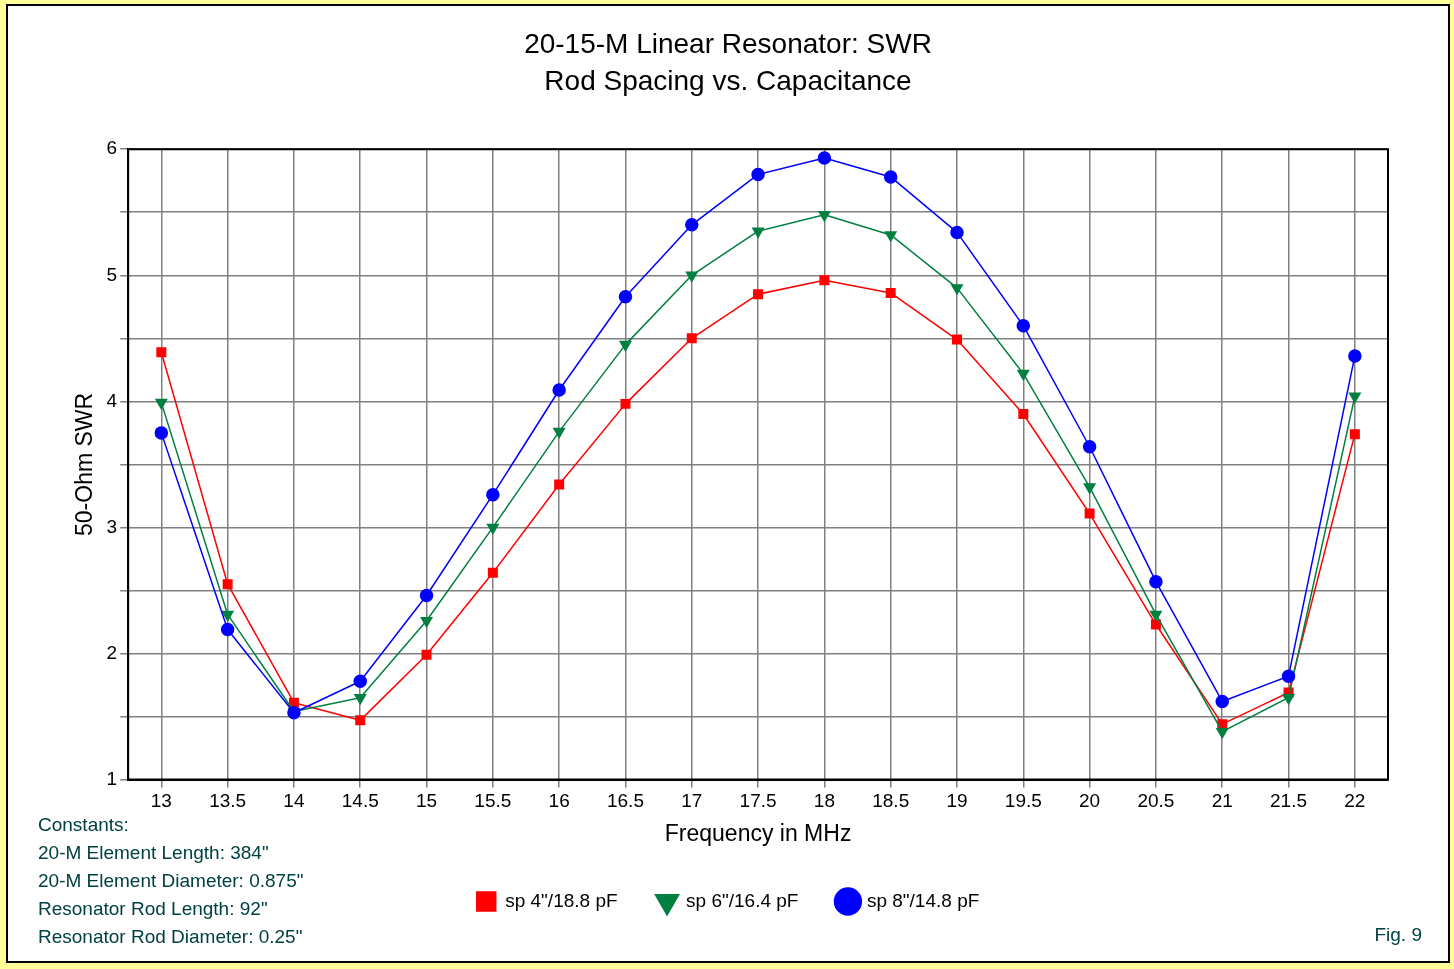 The image size is (1454, 969). I want to click on x-tick-label: 18, so click(824, 801).